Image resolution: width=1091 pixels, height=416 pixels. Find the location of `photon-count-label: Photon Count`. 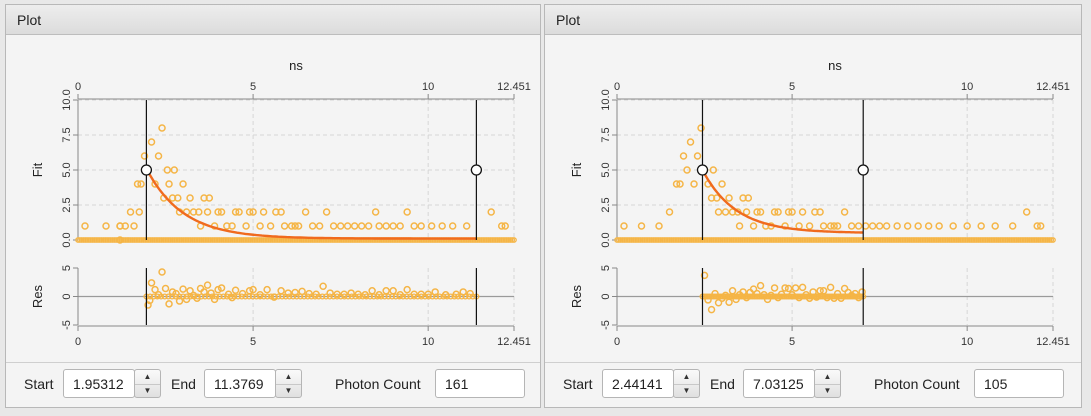

photon-count-label: Photon Count is located at coordinates (917, 384).